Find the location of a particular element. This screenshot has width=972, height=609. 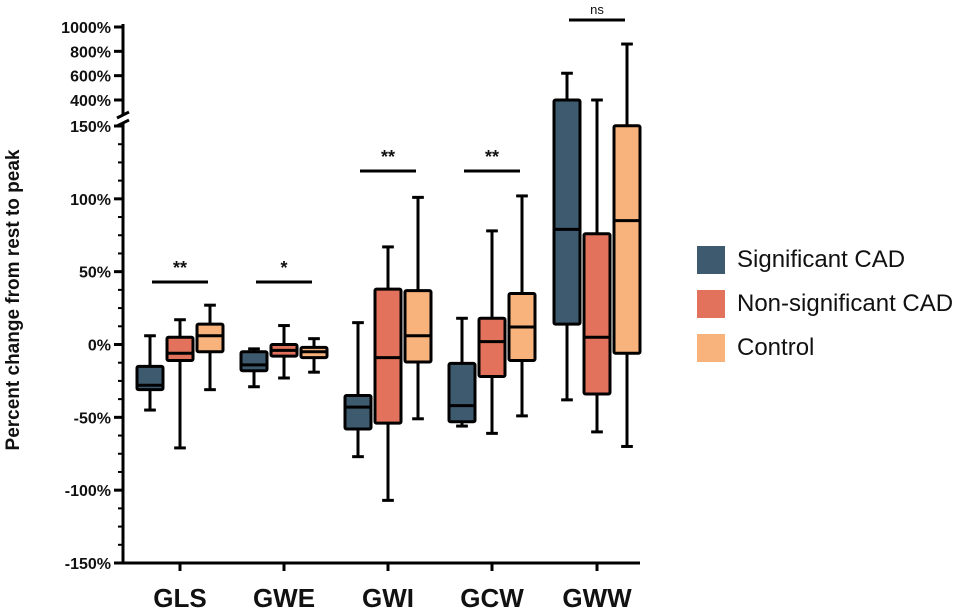

significance-label: * is located at coordinates (283, 268).